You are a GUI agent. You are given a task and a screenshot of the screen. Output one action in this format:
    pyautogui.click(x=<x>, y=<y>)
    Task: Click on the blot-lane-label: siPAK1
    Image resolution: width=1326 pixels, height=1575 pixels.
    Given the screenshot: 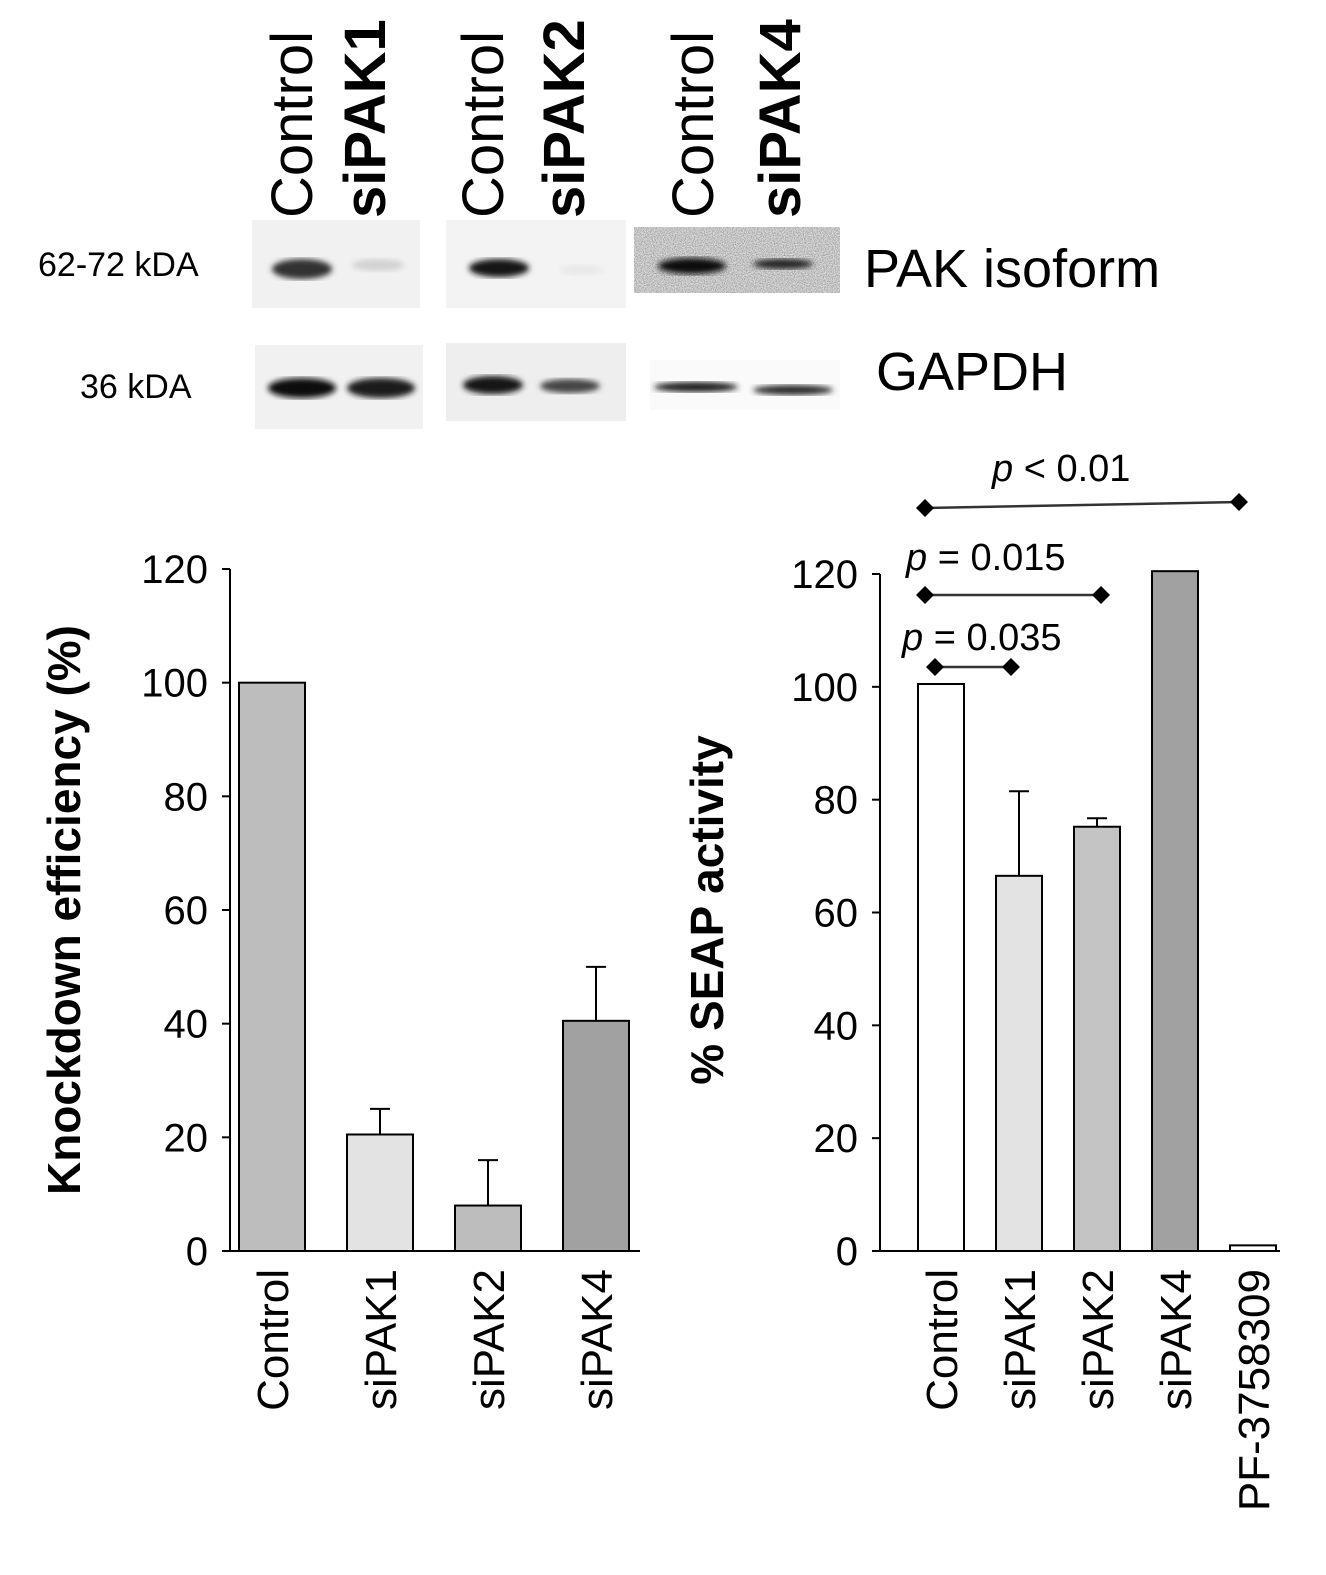 What is the action you would take?
    pyautogui.click(x=365, y=118)
    